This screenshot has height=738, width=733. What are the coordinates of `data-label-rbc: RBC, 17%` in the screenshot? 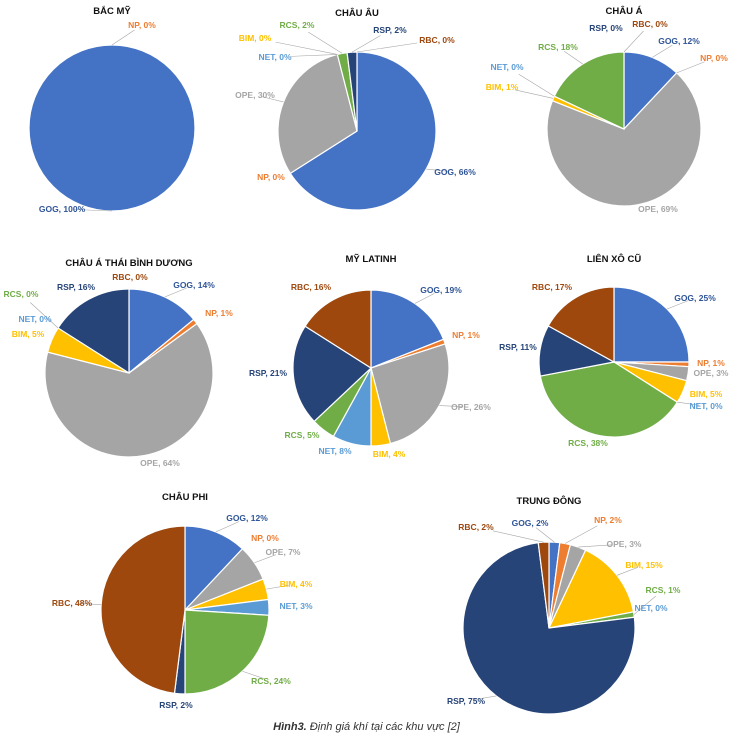 It's located at (552, 287).